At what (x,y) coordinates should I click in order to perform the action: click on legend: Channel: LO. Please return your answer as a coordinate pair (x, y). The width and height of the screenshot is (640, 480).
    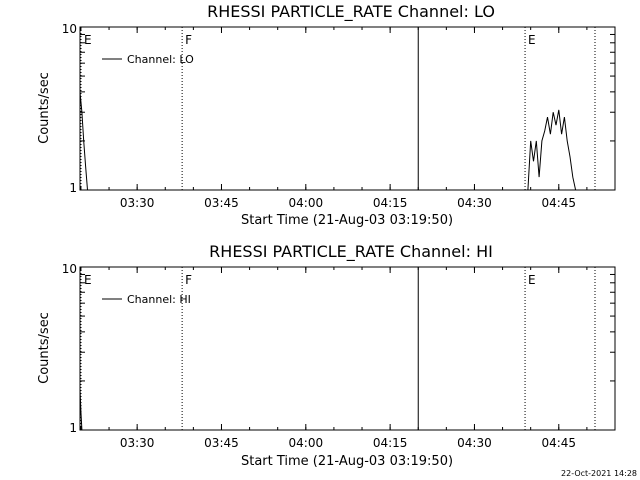
    Looking at the image, I should click on (148, 59).